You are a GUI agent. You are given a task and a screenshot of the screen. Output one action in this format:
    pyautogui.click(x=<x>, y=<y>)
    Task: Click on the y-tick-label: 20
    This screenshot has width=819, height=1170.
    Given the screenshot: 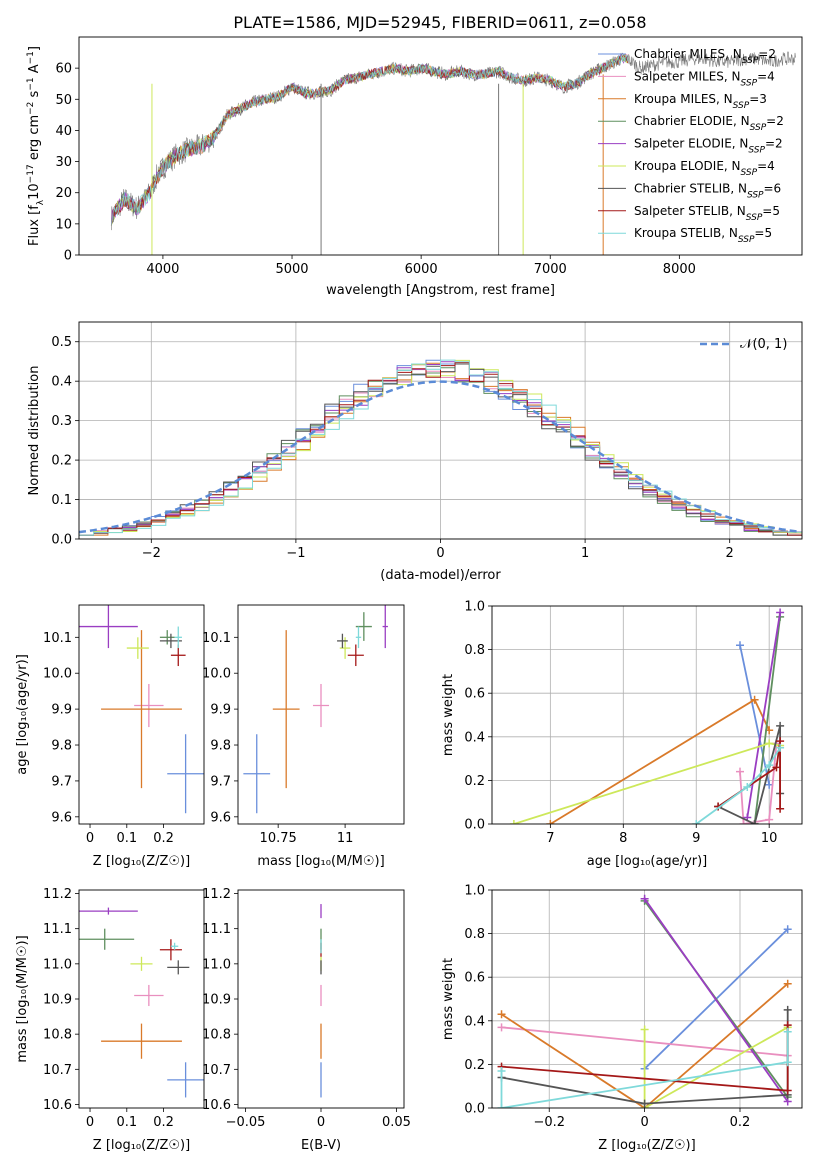 What is the action you would take?
    pyautogui.click(x=63, y=193)
    